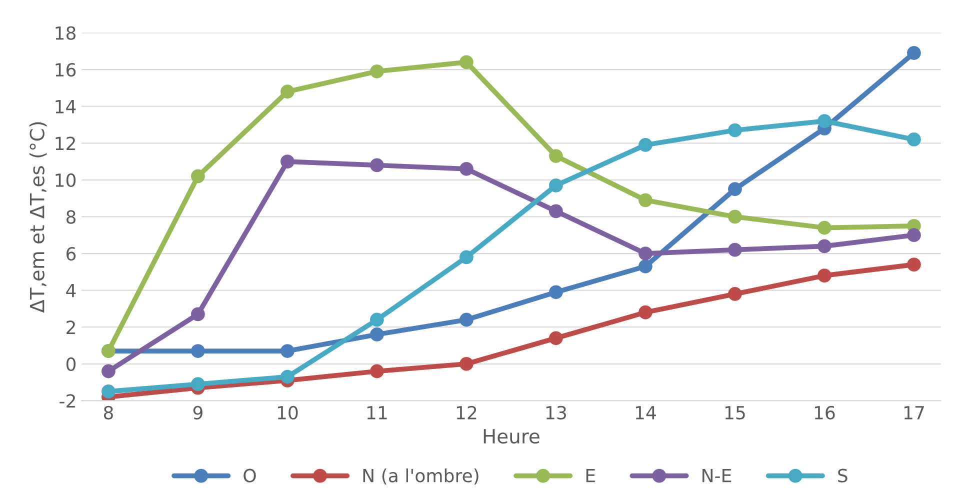 This screenshot has height=504, width=960. Describe the element at coordinates (646, 413) in the screenshot. I see `x-tick-label: 14` at that location.